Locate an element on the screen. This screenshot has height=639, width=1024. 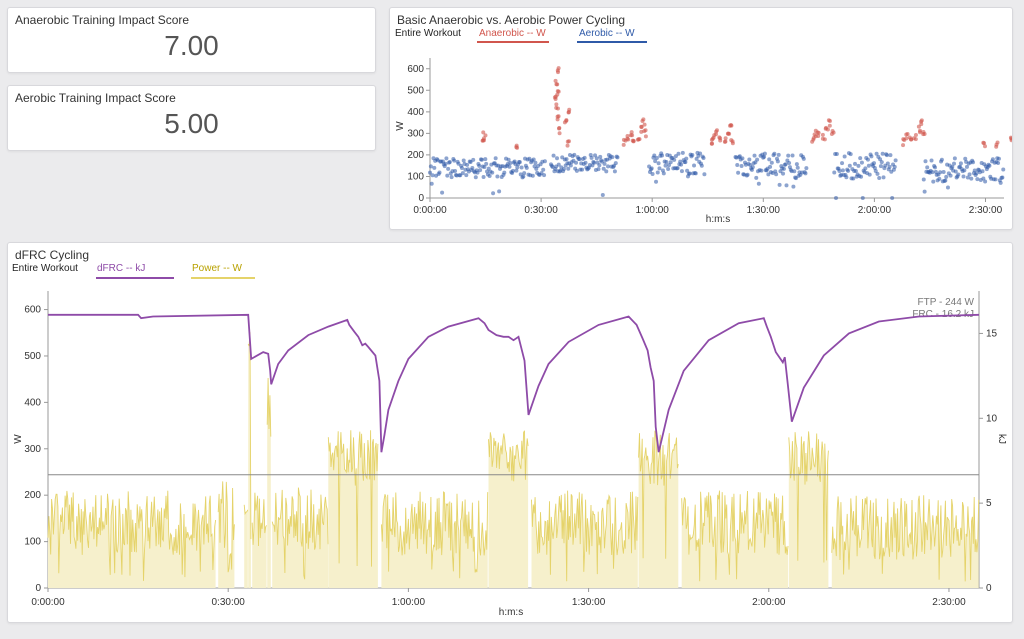
scatter-x-tick-label: 1:30:00 is located at coordinates (764, 210).